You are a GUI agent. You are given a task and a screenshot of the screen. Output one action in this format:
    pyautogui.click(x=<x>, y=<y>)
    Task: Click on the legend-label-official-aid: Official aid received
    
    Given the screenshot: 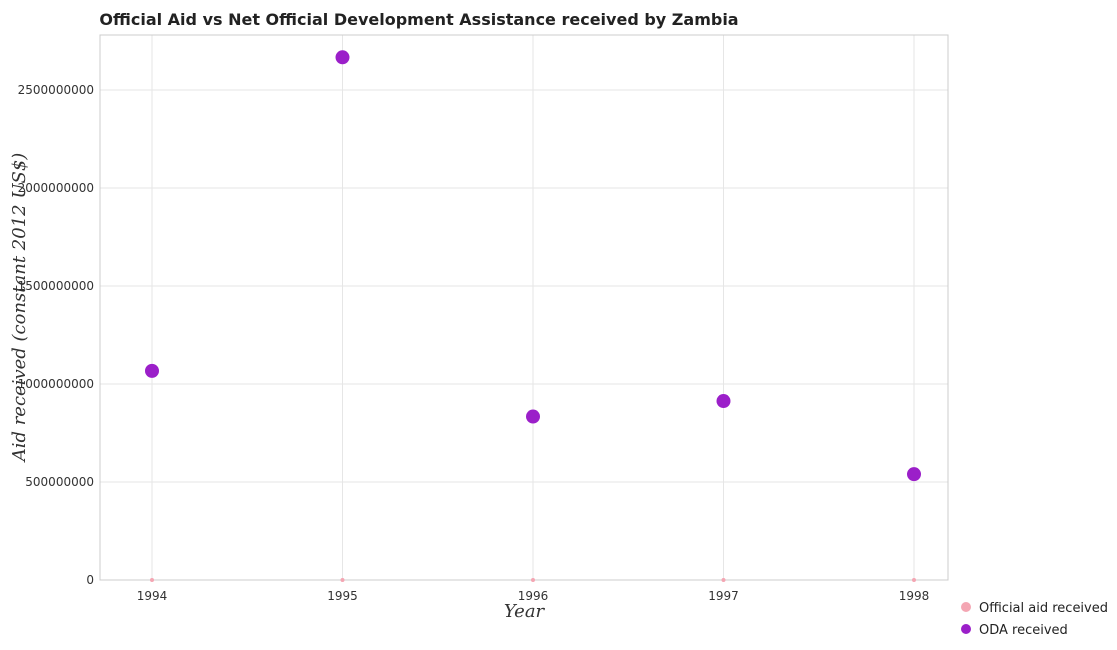 What is the action you would take?
    pyautogui.click(x=1043, y=608)
    